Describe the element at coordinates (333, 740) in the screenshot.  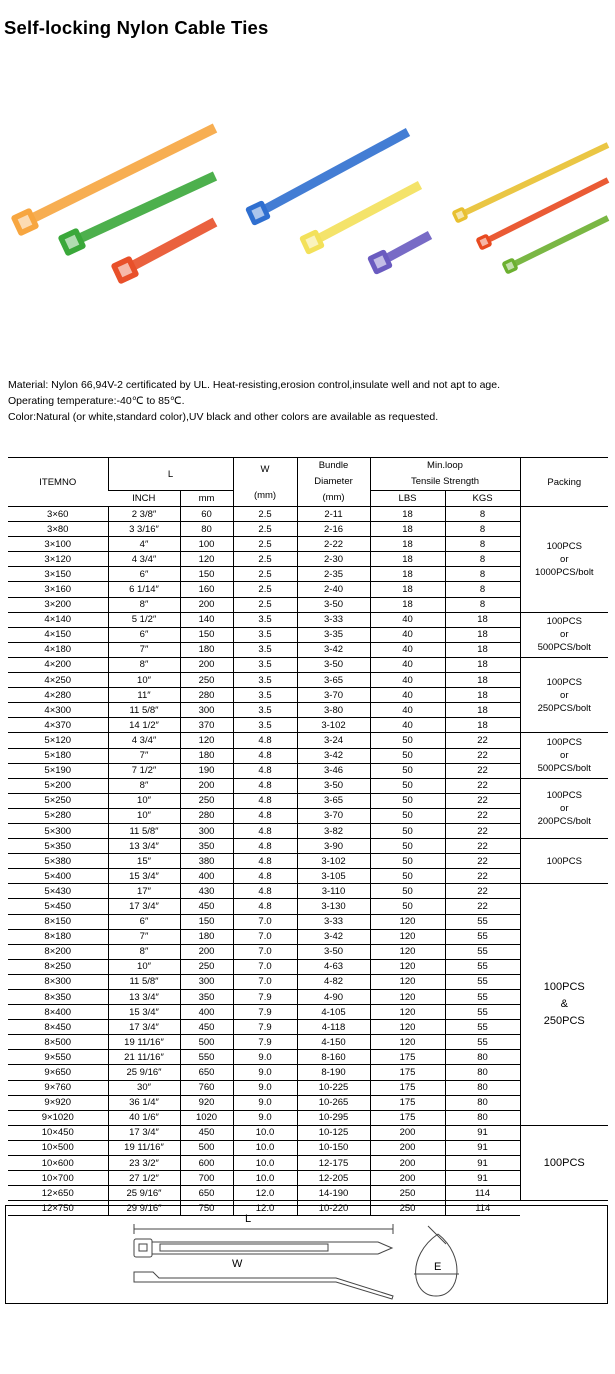
I see `cell-bundle-diameter: 3-24` at that location.